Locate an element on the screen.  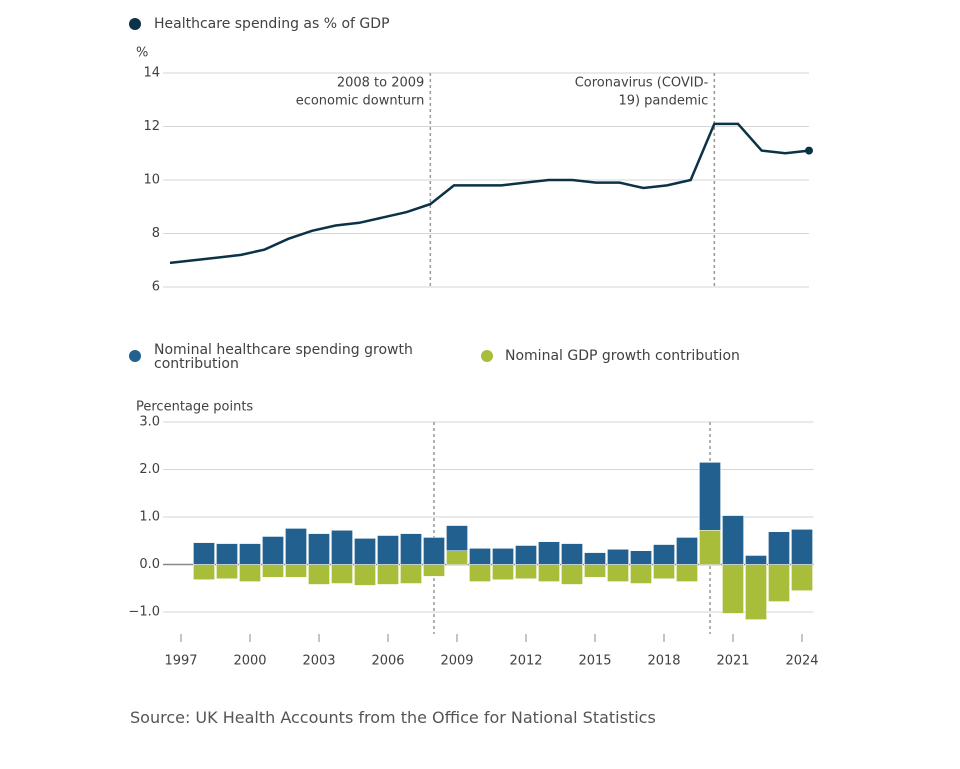
y-tick-label: 10 is located at coordinates (151, 180).